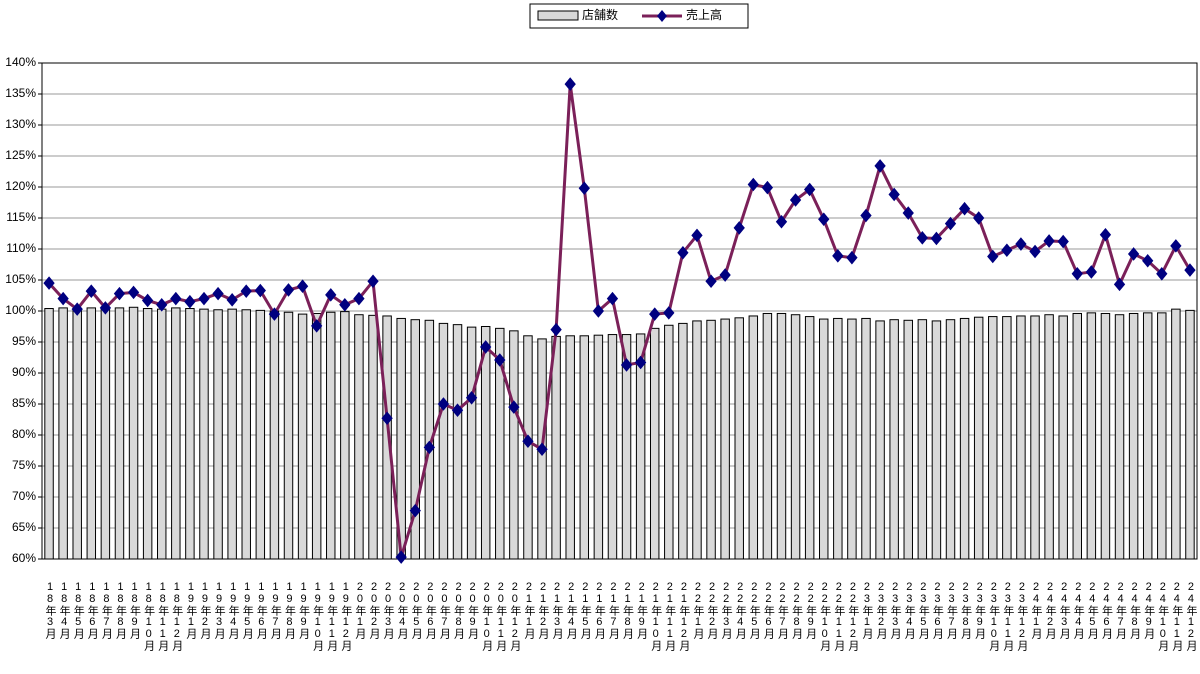 This screenshot has width=1200, height=674. Describe the element at coordinates (528, 610) in the screenshot. I see `x-tick-label: 21年1月` at that location.